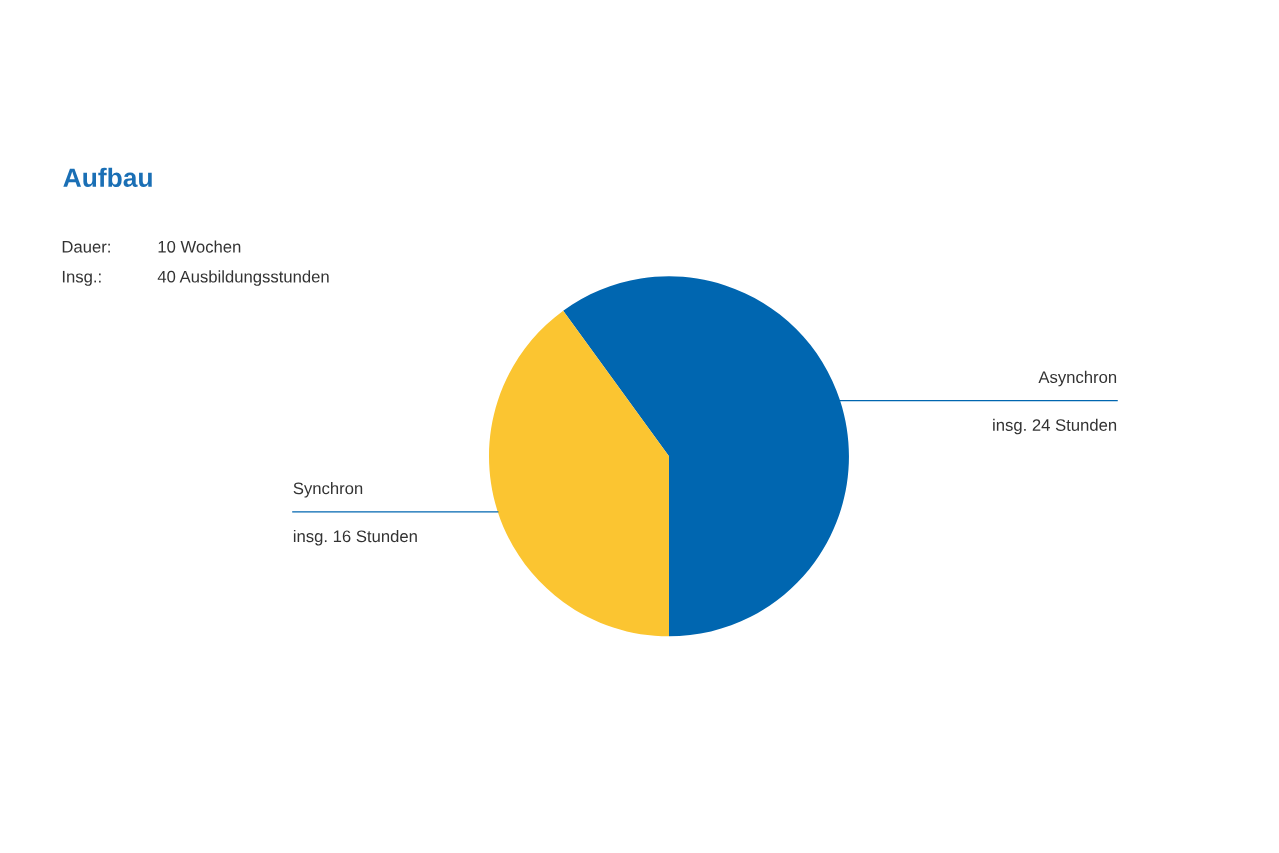 This screenshot has height=853, width=1279. I want to click on text: 10 Wochen, so click(199, 246).